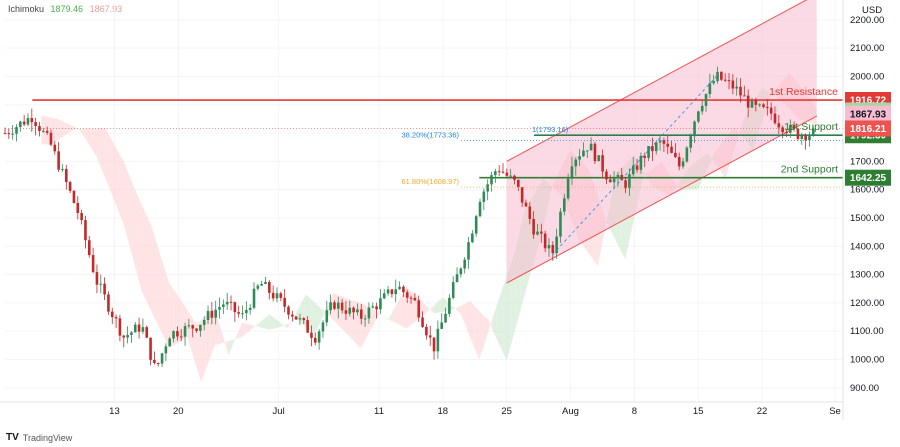  I want to click on y-tick-label: 1600.00, so click(867, 190).